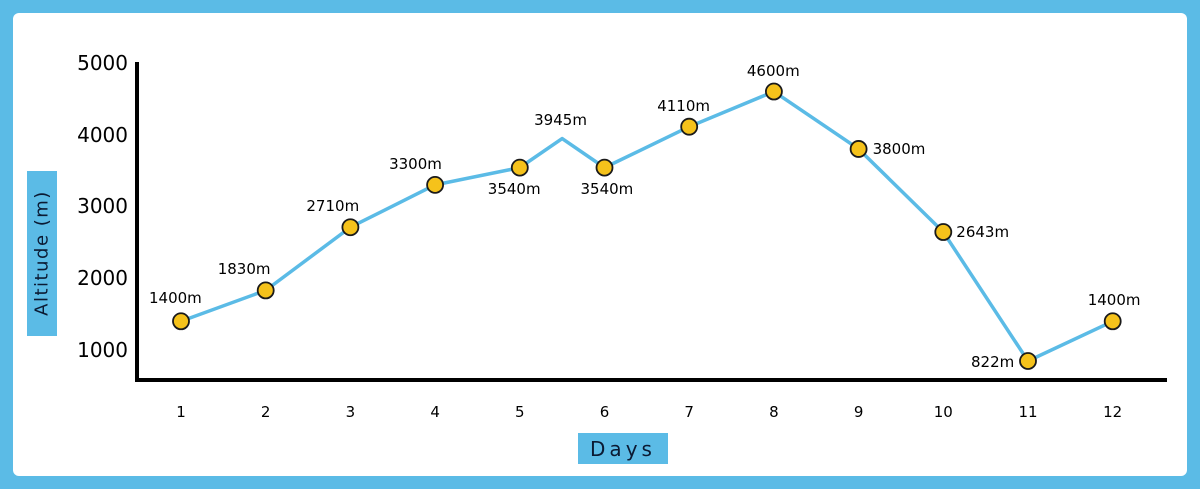 The width and height of the screenshot is (1200, 489). Describe the element at coordinates (623, 448) in the screenshot. I see `x-axis-title: Days` at that location.